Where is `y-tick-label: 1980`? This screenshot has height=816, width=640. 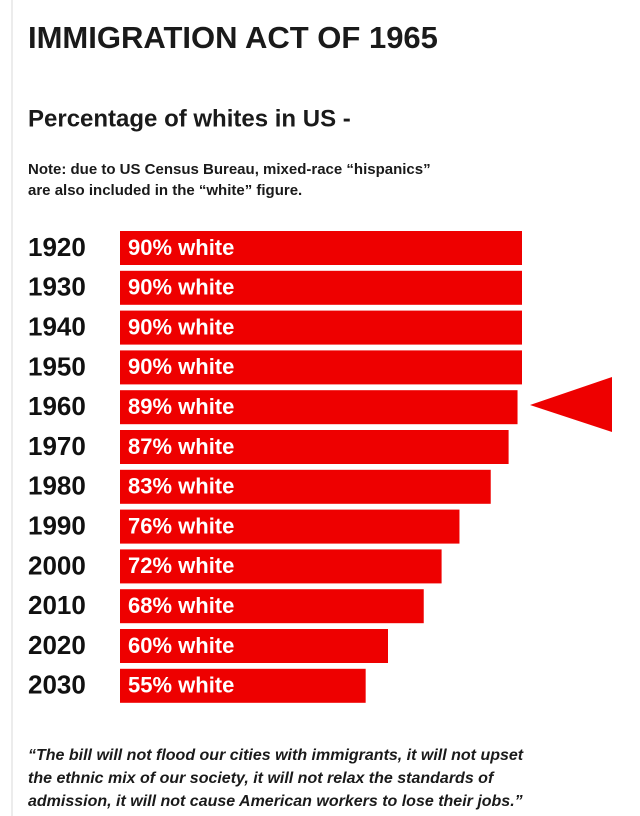
y-tick-label: 1980 is located at coordinates (57, 486).